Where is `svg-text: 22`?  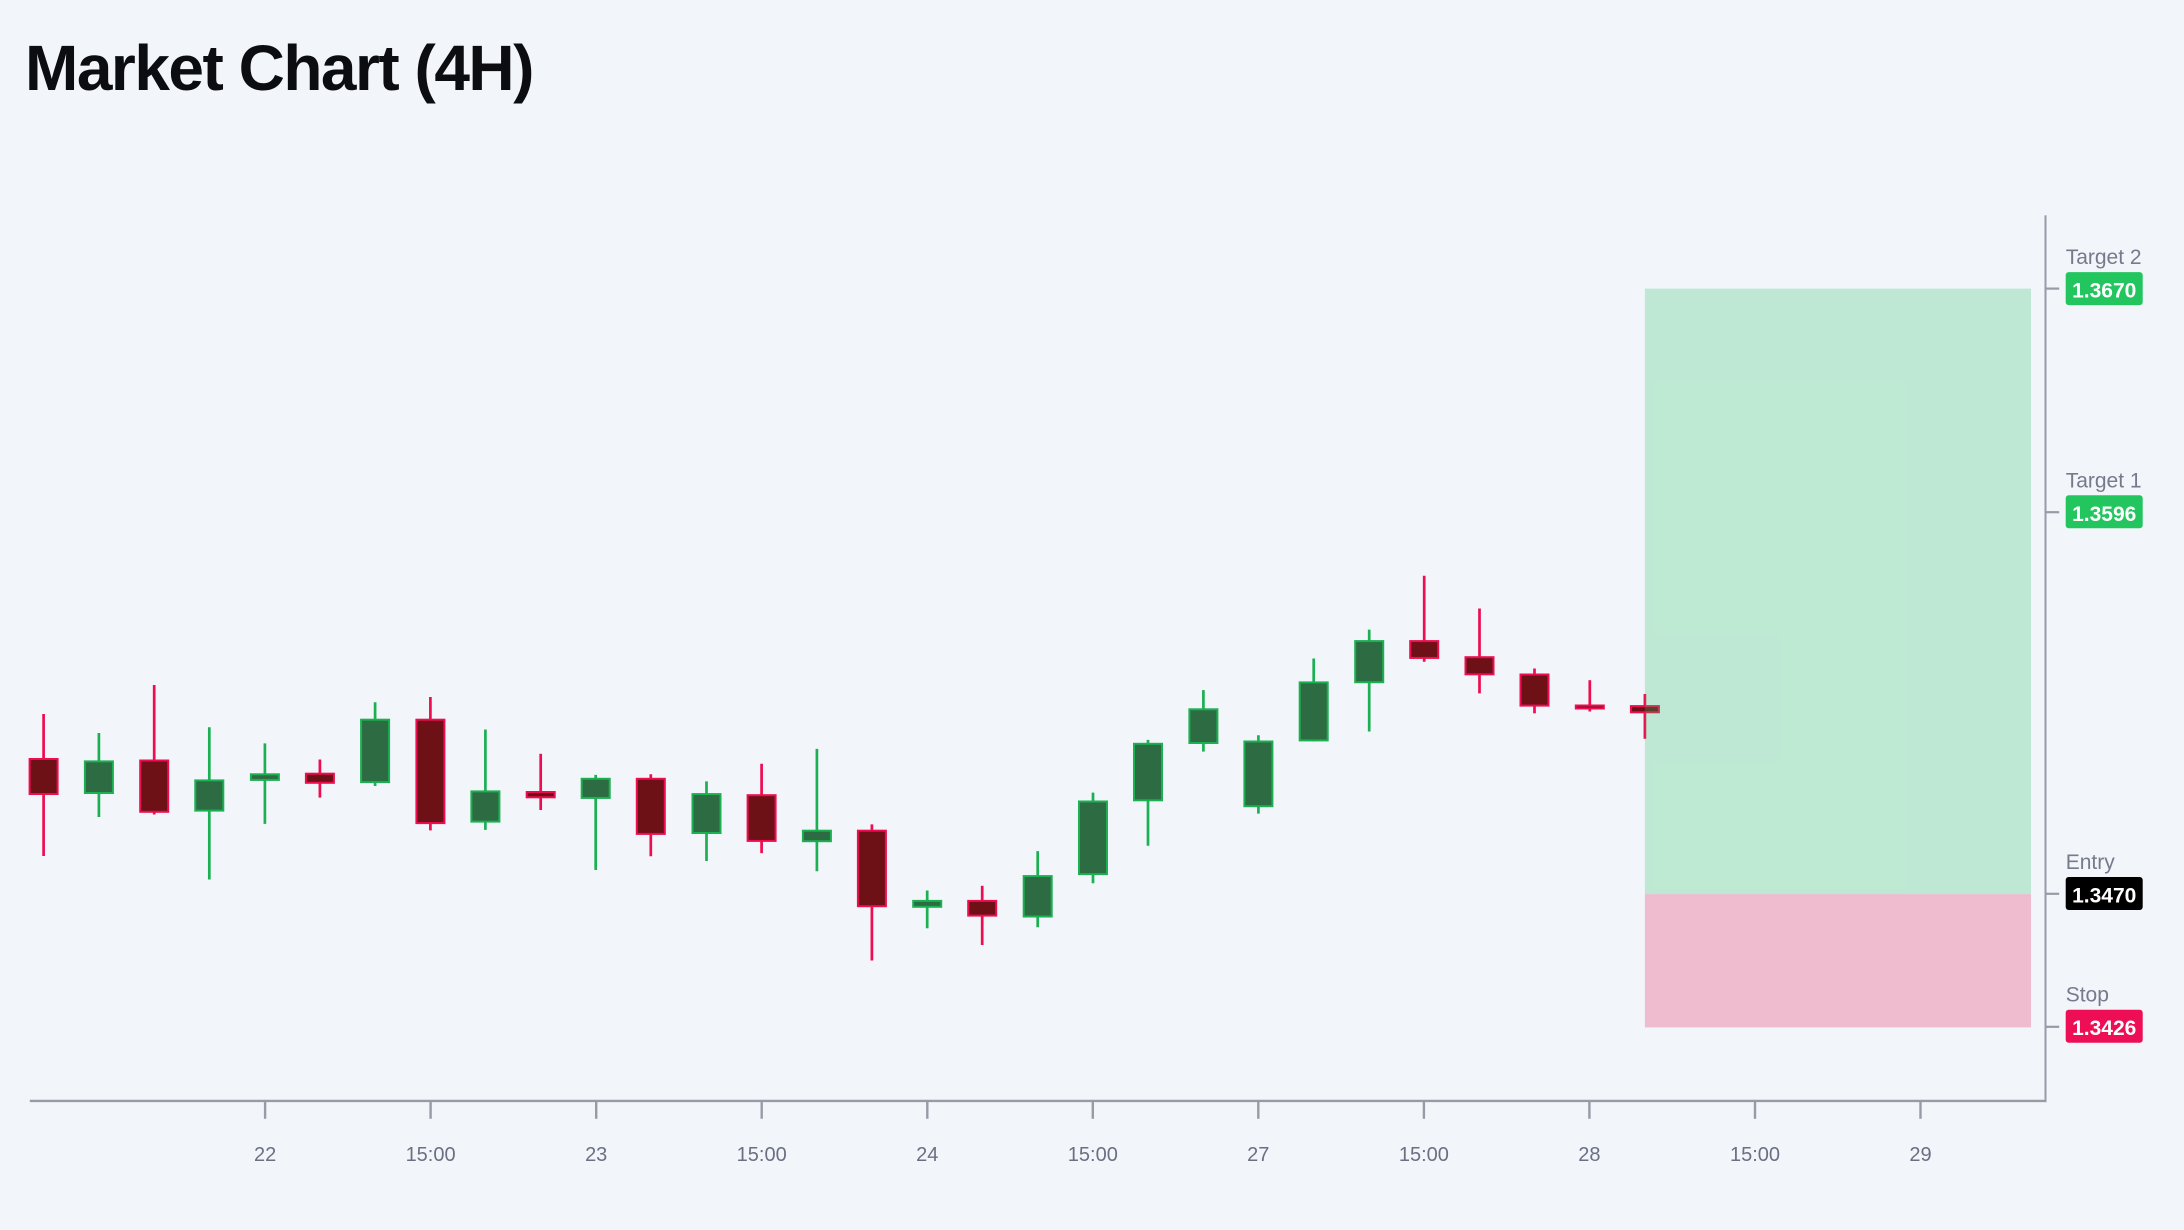
svg-text: 22 is located at coordinates (265, 1155).